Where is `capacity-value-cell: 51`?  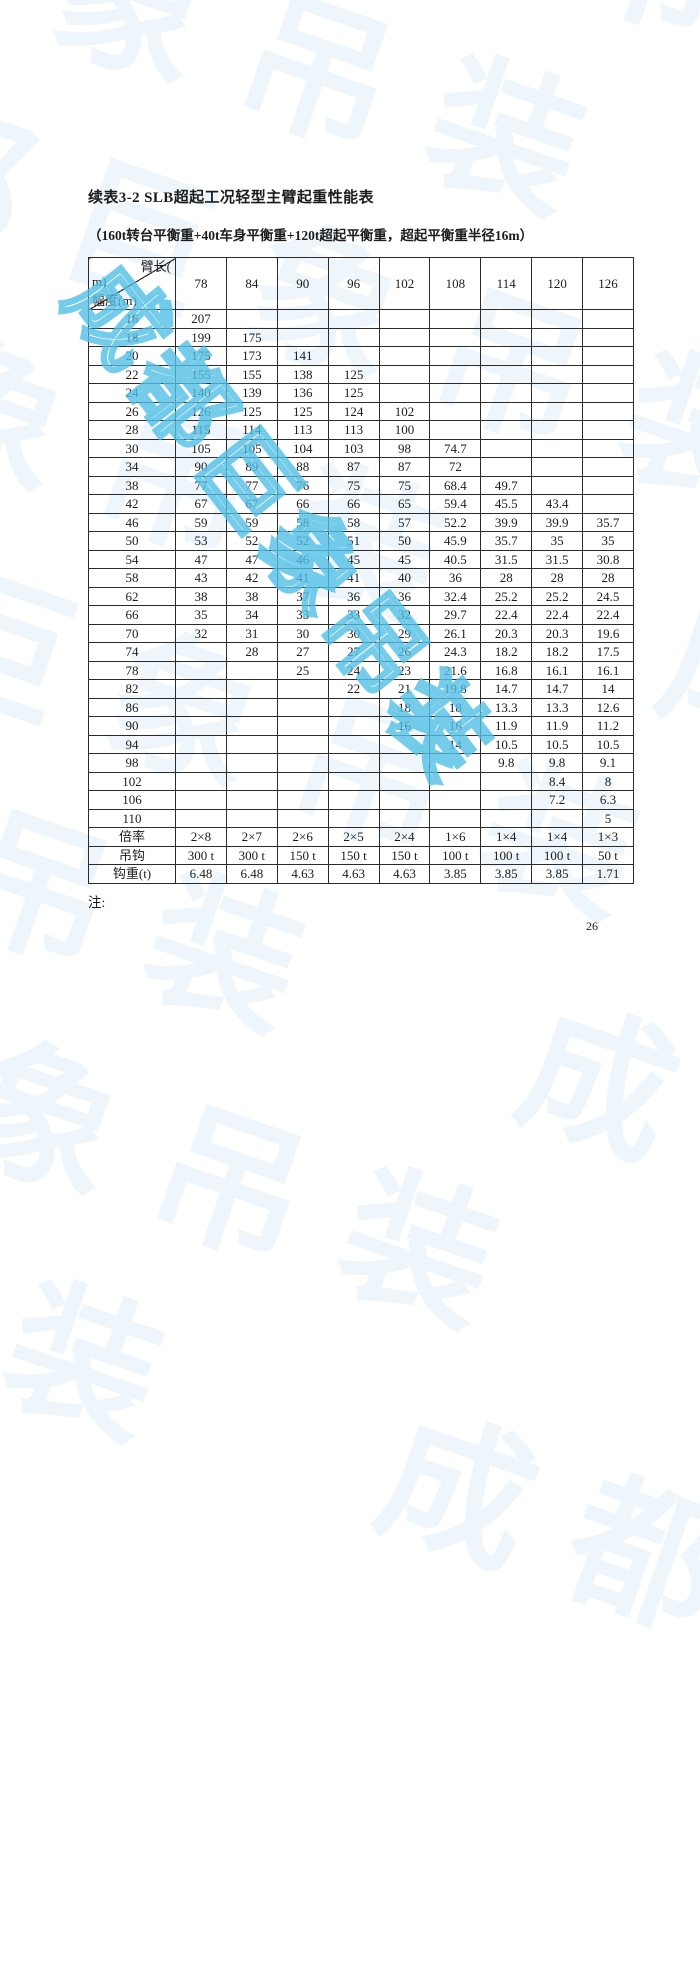
capacity-value-cell: 51 is located at coordinates (353, 541).